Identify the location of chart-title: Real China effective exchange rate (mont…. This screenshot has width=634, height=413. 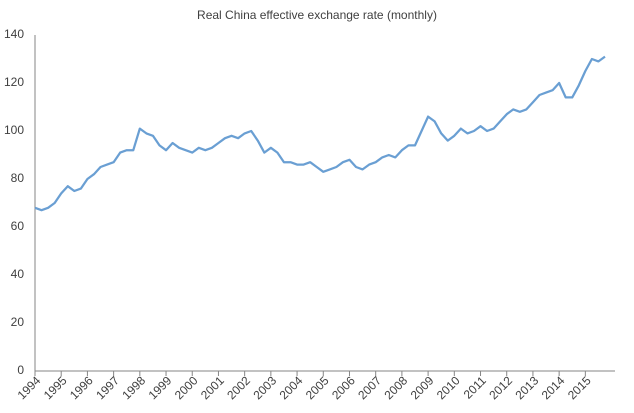
(317, 15).